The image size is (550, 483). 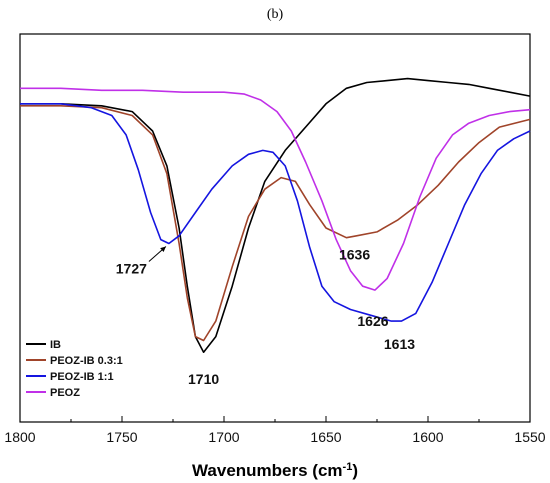 I want to click on legend: IB PEOZ-IB 0.3:1 PEOZ-IB 1:1 PEOZ, so click(x=74, y=369).